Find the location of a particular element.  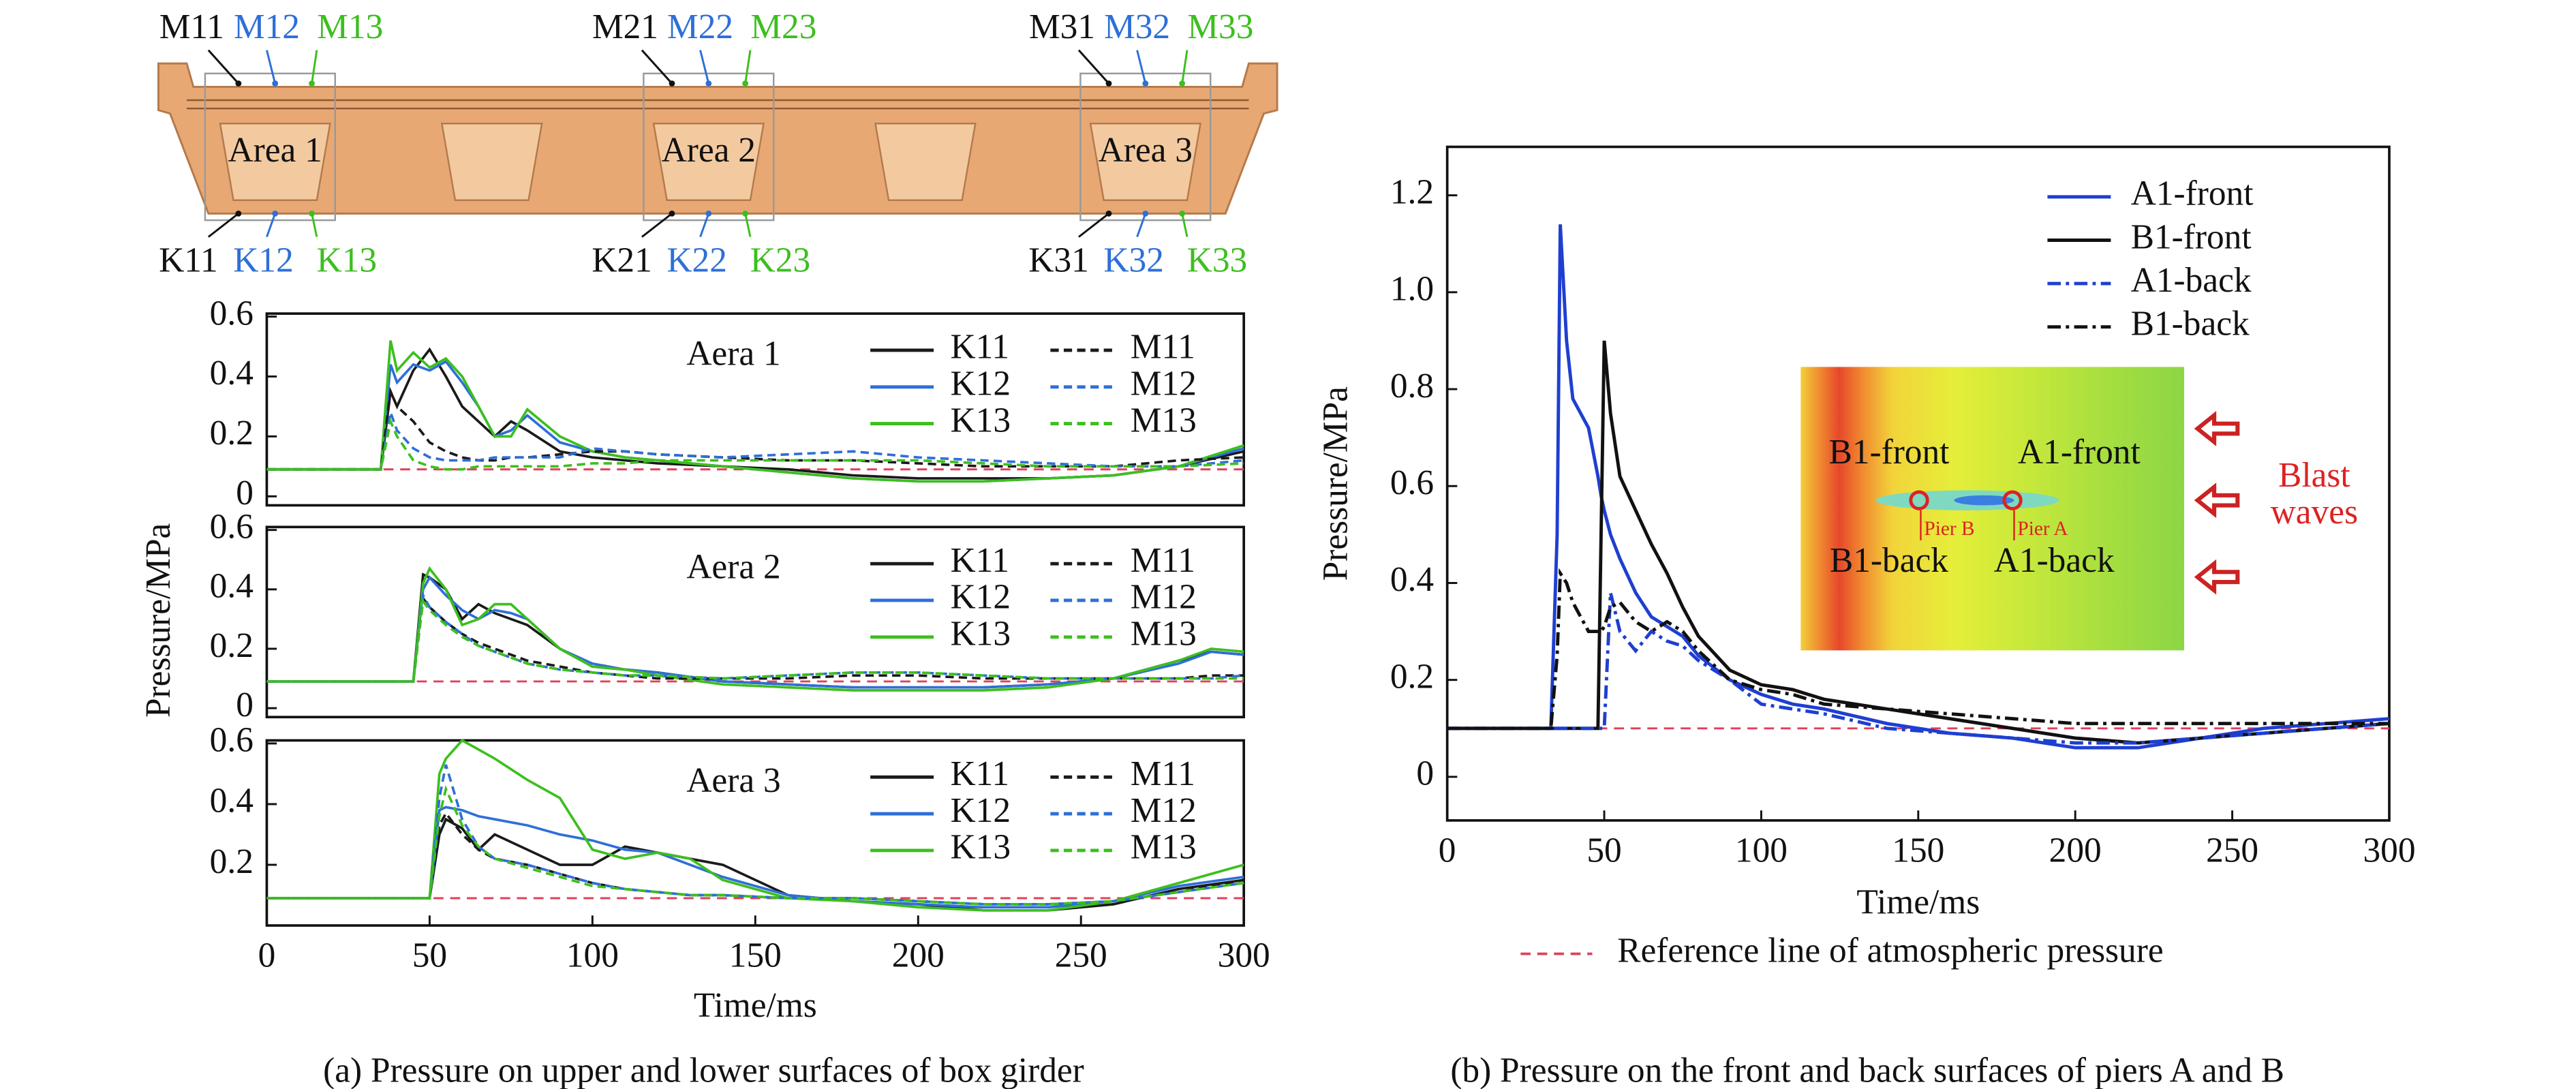

area-label: Area 2 is located at coordinates (709, 150).